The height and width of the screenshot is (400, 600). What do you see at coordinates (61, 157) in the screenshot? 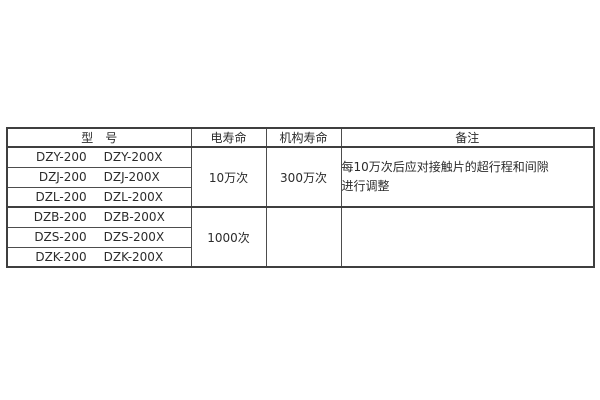
I see `model-name-primary: DZY-200` at bounding box center [61, 157].